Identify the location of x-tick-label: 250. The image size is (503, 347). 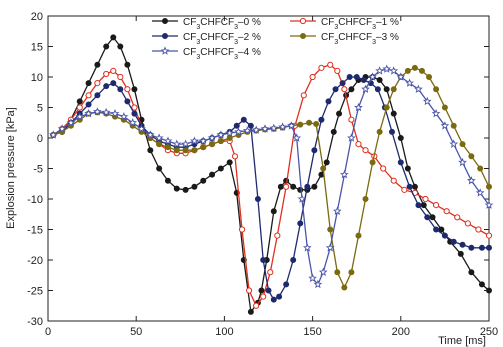
(489, 332).